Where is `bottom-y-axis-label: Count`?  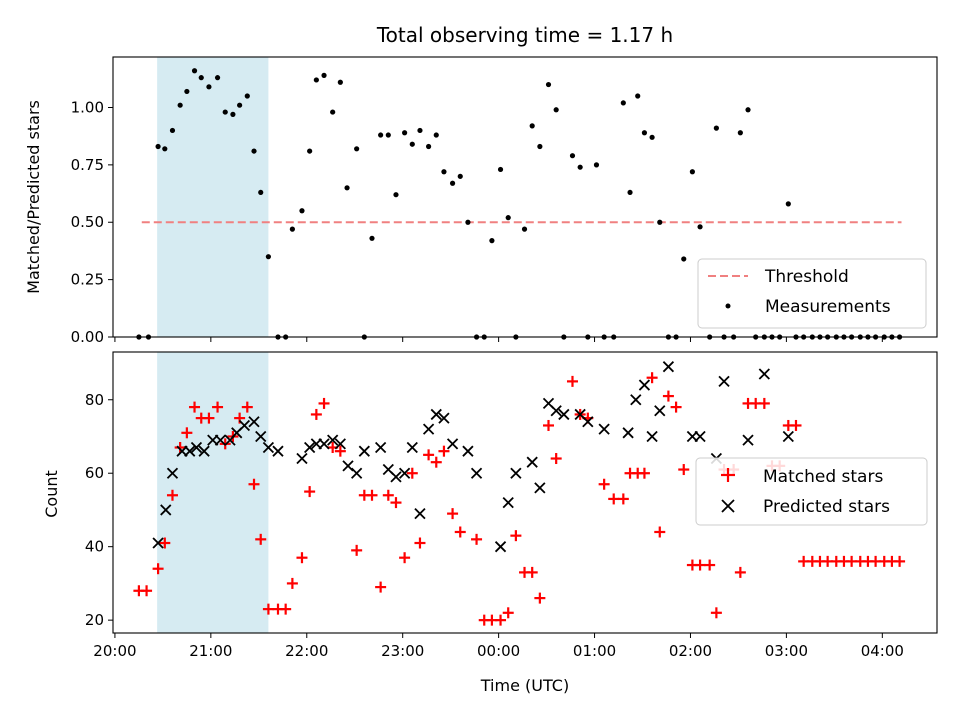 bottom-y-axis-label: Count is located at coordinates (51, 494).